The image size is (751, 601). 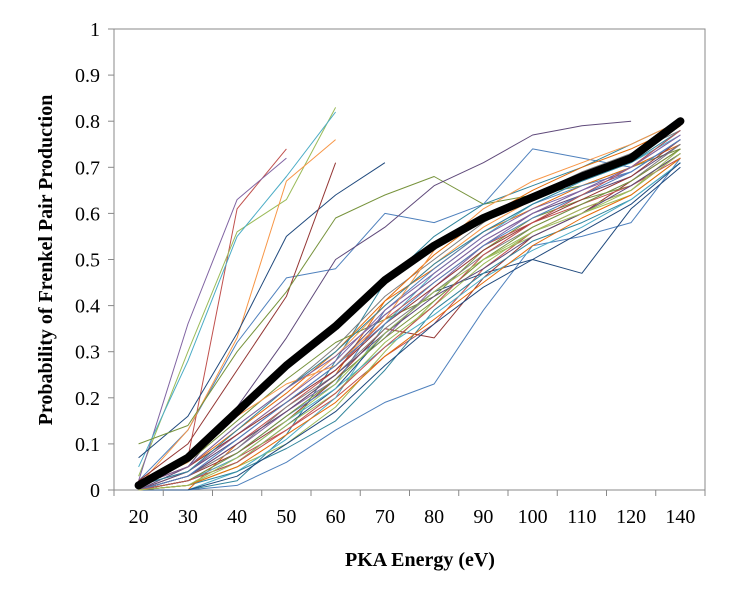 What do you see at coordinates (631, 517) in the screenshot?
I see `x-tick-label: 120` at bounding box center [631, 517].